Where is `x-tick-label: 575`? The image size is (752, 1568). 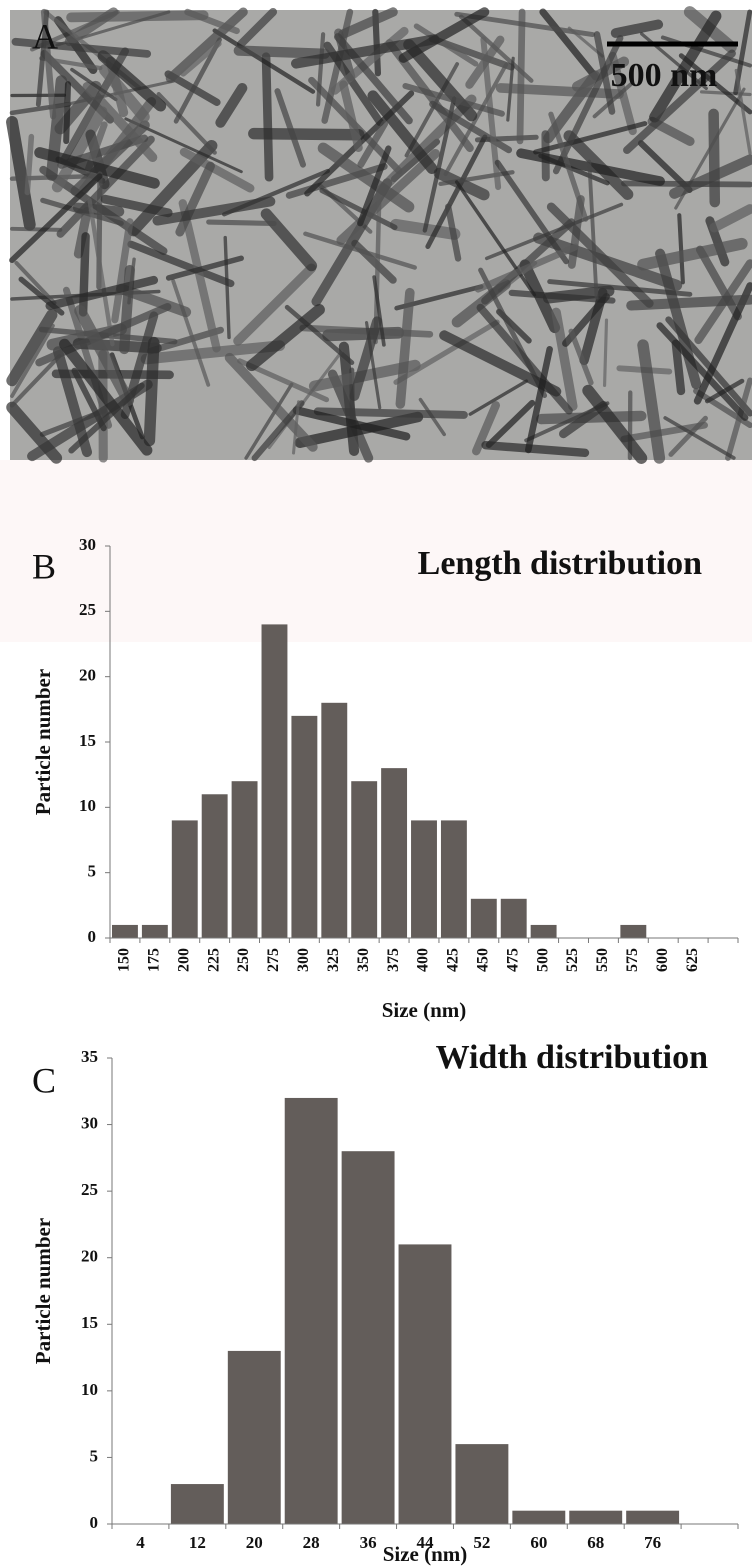 x-tick-label: 575 is located at coordinates (632, 960).